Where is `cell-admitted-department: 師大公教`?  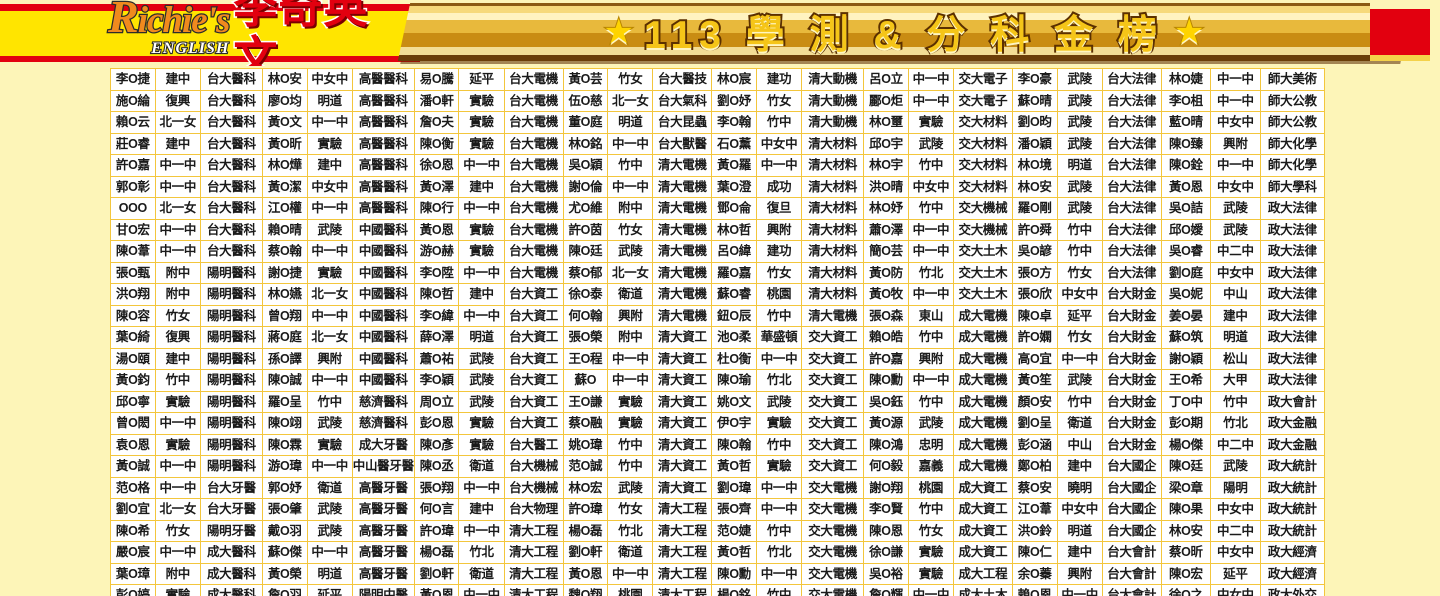 cell-admitted-department: 師大公教 is located at coordinates (1292, 122).